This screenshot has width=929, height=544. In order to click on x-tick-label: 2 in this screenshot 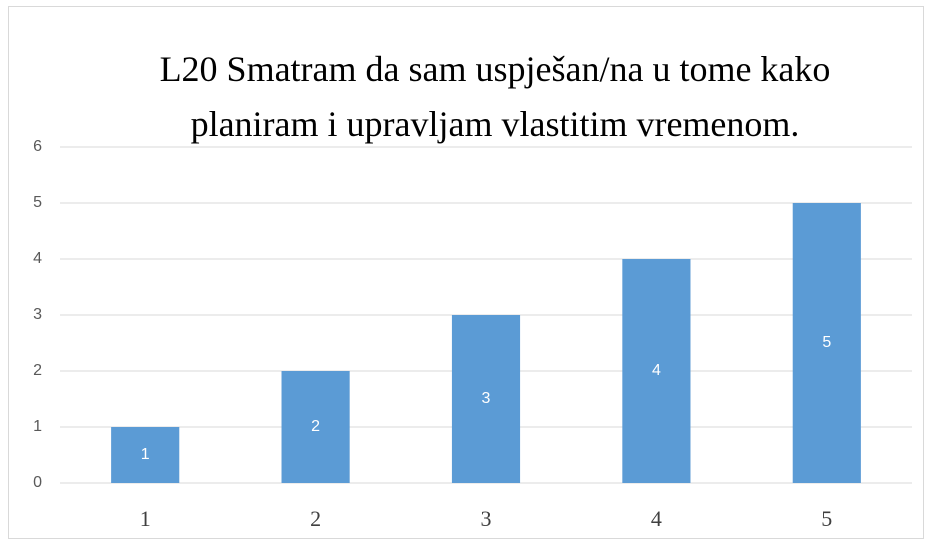, I will do `click(315, 518)`.